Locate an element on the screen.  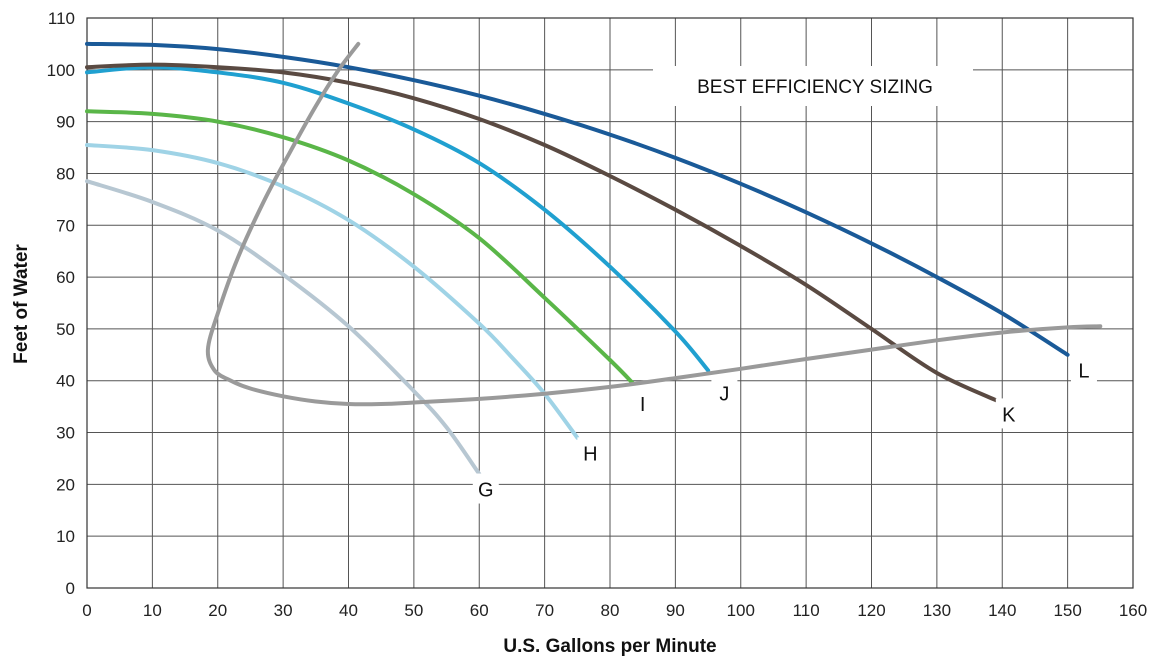
y-tick-label: 100 is located at coordinates (61, 70).